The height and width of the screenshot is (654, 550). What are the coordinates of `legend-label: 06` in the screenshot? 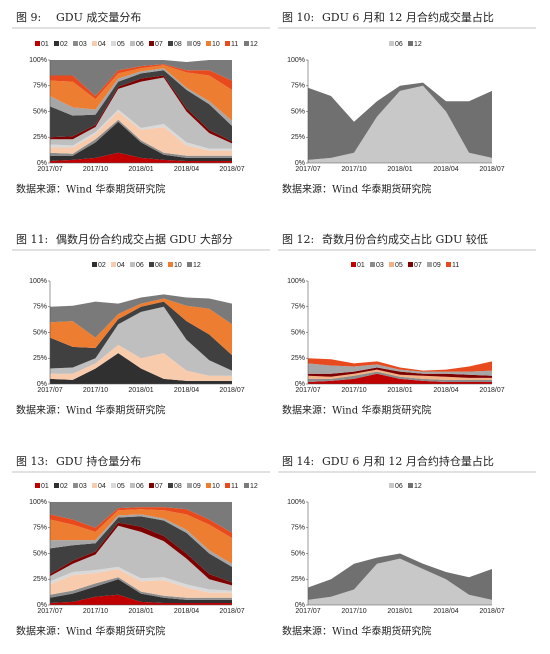 It's located at (140, 265).